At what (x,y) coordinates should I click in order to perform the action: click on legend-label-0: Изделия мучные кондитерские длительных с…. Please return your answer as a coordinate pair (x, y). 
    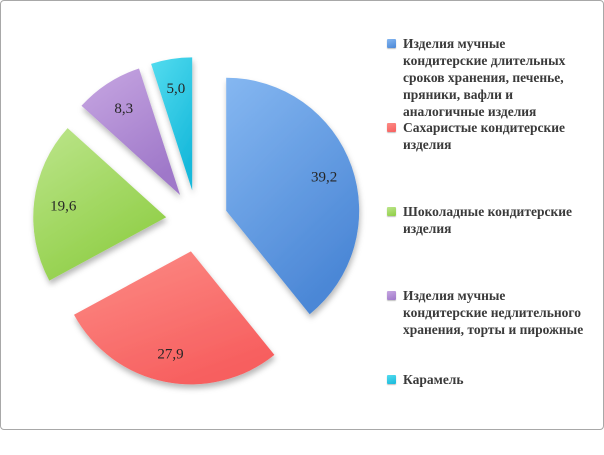
    Looking at the image, I should click on (484, 77).